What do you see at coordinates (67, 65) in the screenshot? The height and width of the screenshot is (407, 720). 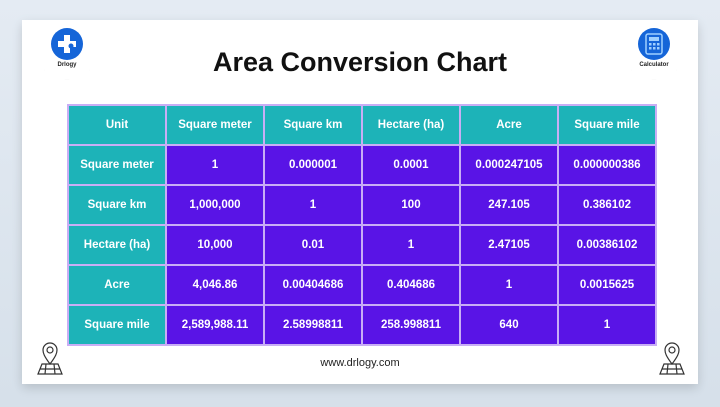 I see `logo-label: Drlogy` at bounding box center [67, 65].